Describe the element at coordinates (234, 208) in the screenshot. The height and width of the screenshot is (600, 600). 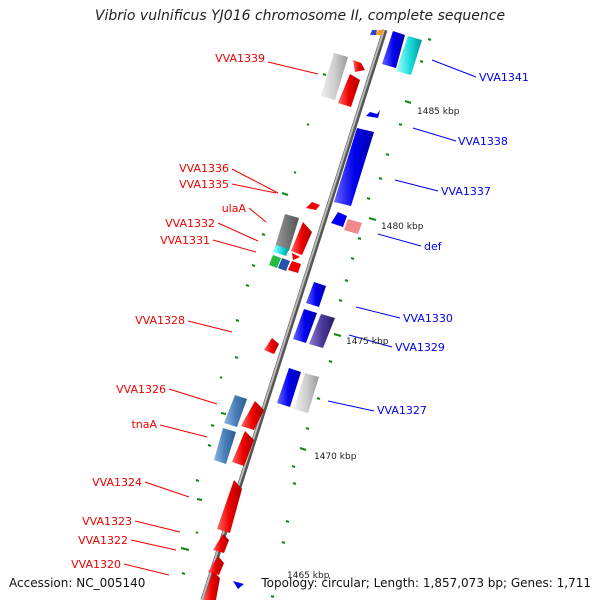
I see `gene-label: ulaA` at that location.